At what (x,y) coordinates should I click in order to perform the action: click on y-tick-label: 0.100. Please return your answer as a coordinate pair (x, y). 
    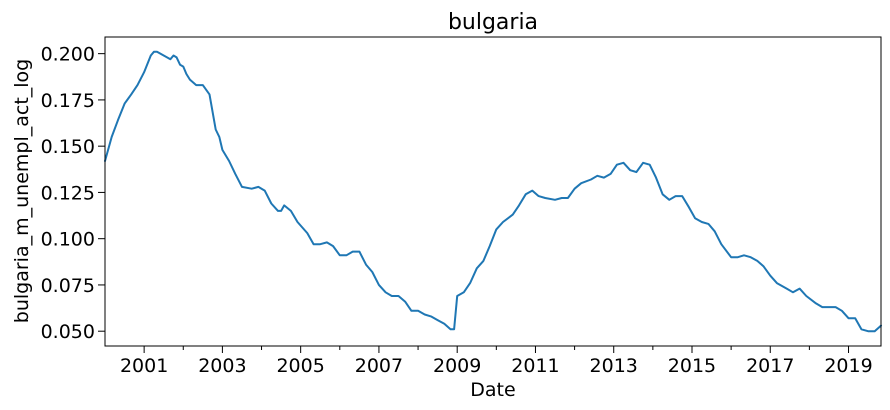
    Looking at the image, I should click on (68, 240).